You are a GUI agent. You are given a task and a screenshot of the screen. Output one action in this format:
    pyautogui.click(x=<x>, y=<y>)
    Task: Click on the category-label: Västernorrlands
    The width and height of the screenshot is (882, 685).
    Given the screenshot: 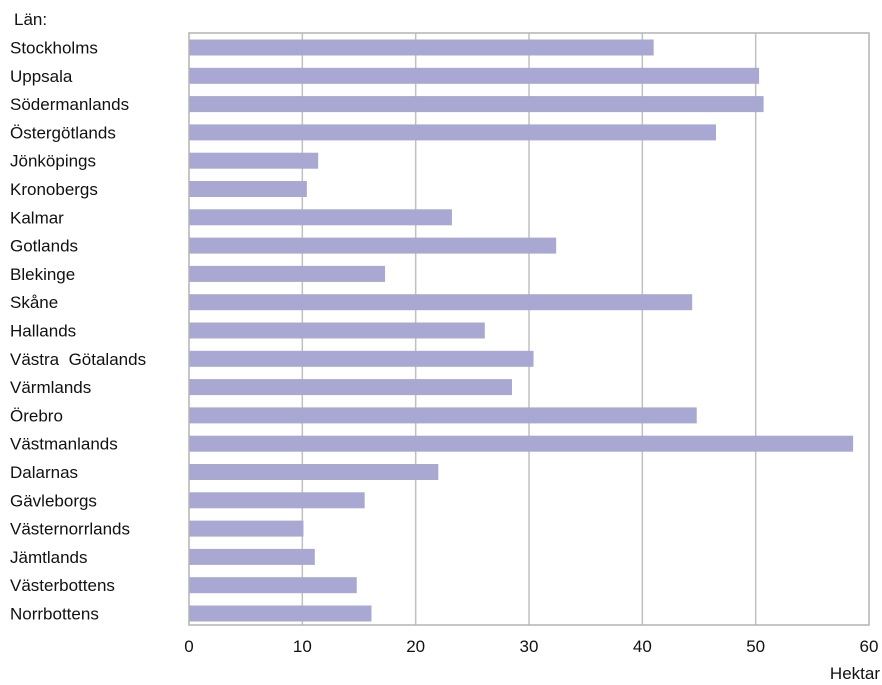 What is the action you would take?
    pyautogui.click(x=70, y=529)
    